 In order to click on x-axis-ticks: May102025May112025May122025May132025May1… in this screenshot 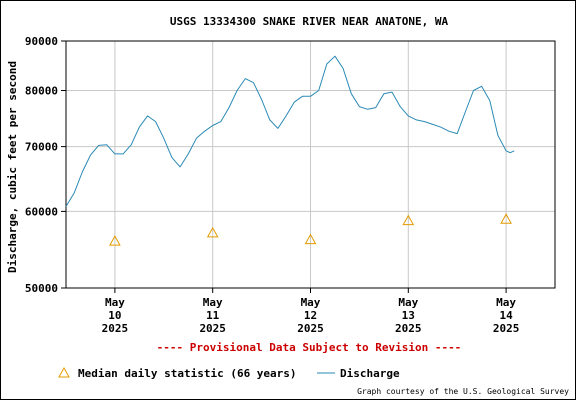, I will do `click(311, 311)`.